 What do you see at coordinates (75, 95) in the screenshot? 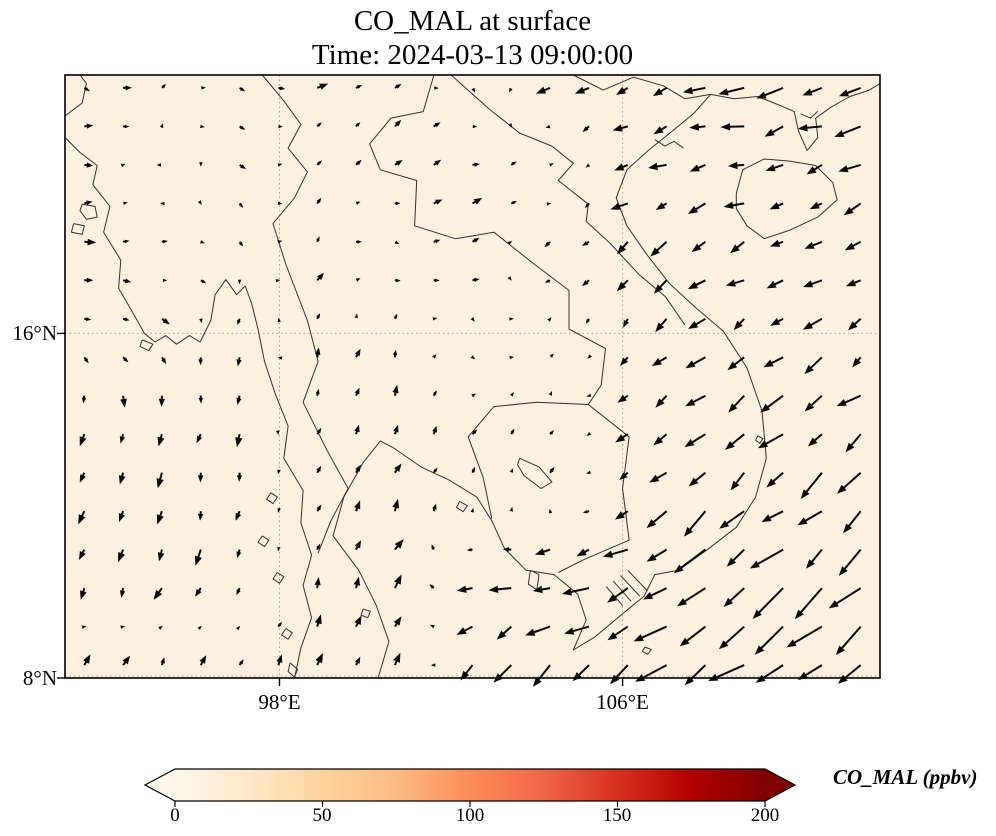
I see `border-india-myanmar` at bounding box center [75, 95].